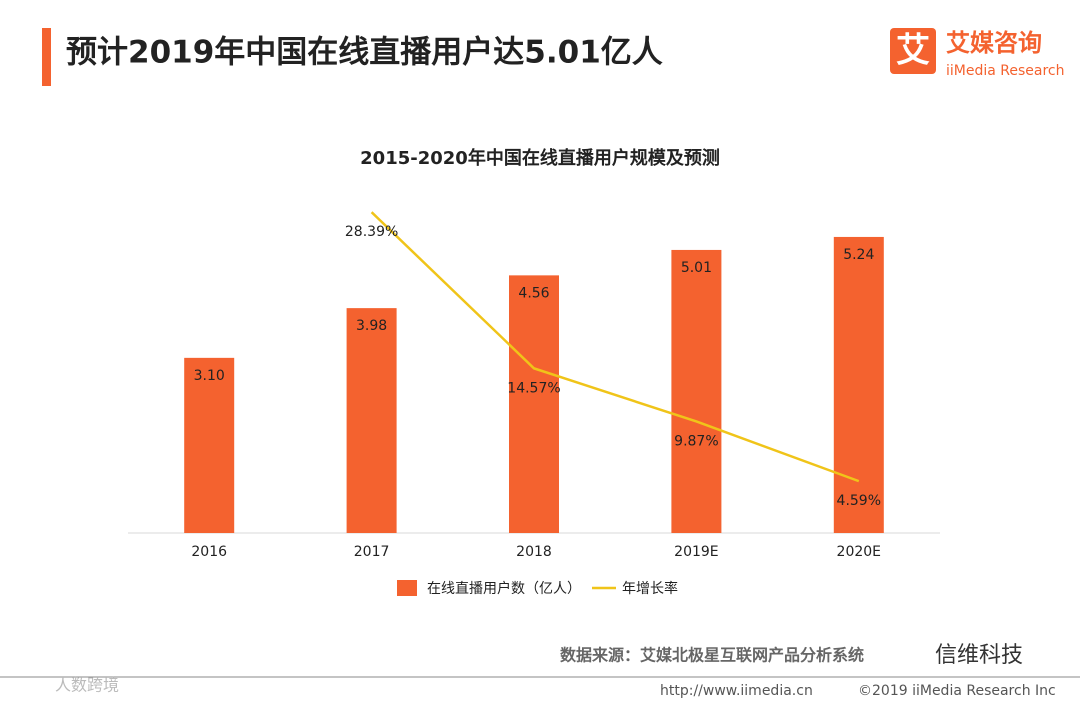  What do you see at coordinates (712, 655) in the screenshot?
I see `source: 数据来源：艾媒北极星互联网产品分析系统` at bounding box center [712, 655].